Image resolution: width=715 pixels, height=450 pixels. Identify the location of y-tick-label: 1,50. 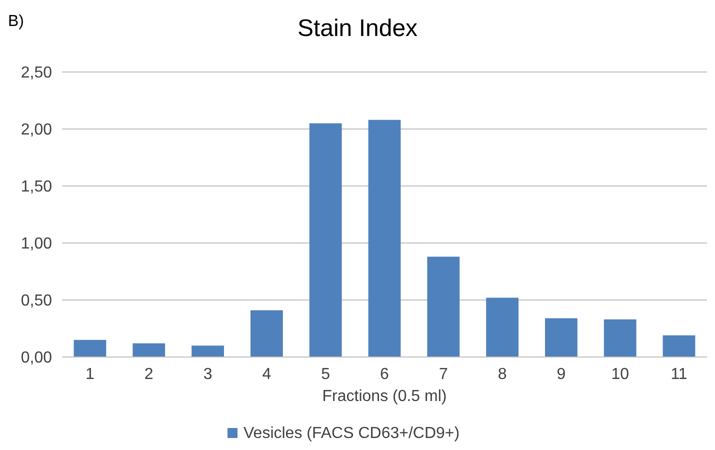
(36, 187).